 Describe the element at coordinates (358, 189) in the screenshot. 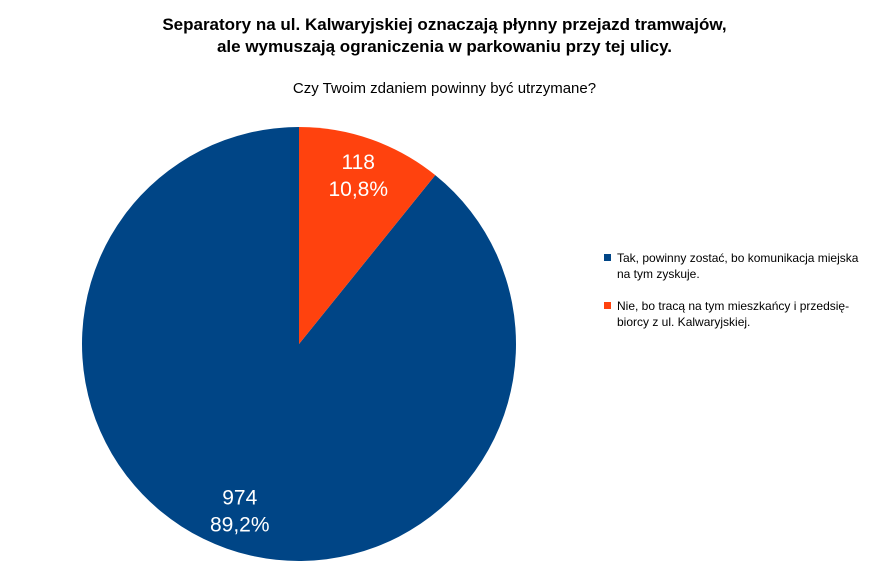

I see `percent-label: 10,8%` at that location.